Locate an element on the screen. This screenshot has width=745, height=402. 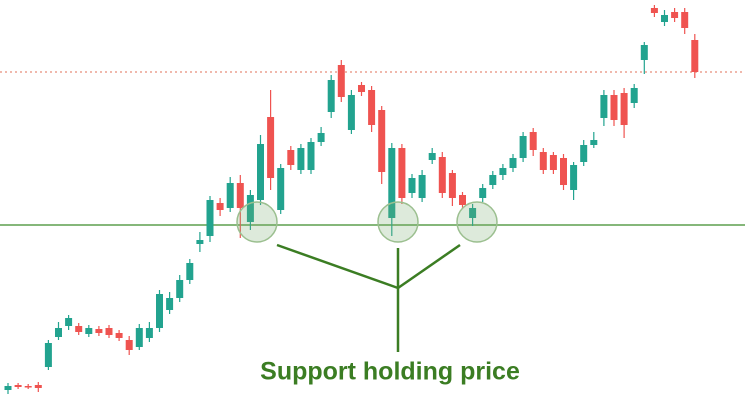
annotation: Support holding price is located at coordinates (390, 372).